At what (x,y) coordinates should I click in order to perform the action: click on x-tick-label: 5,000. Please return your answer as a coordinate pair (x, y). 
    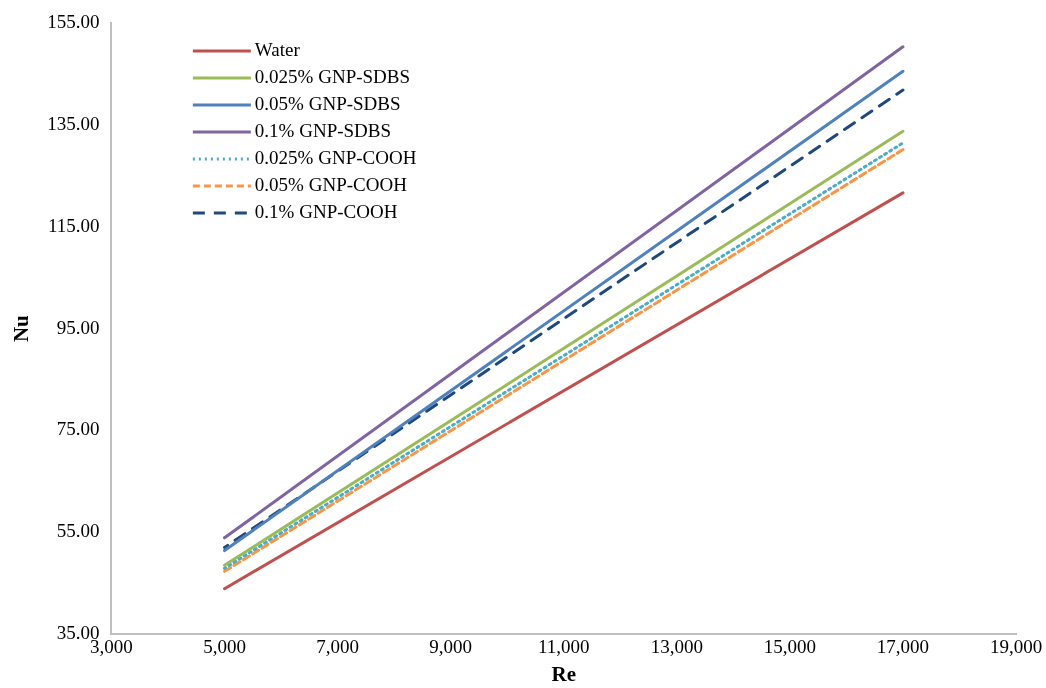
    Looking at the image, I should click on (224, 647).